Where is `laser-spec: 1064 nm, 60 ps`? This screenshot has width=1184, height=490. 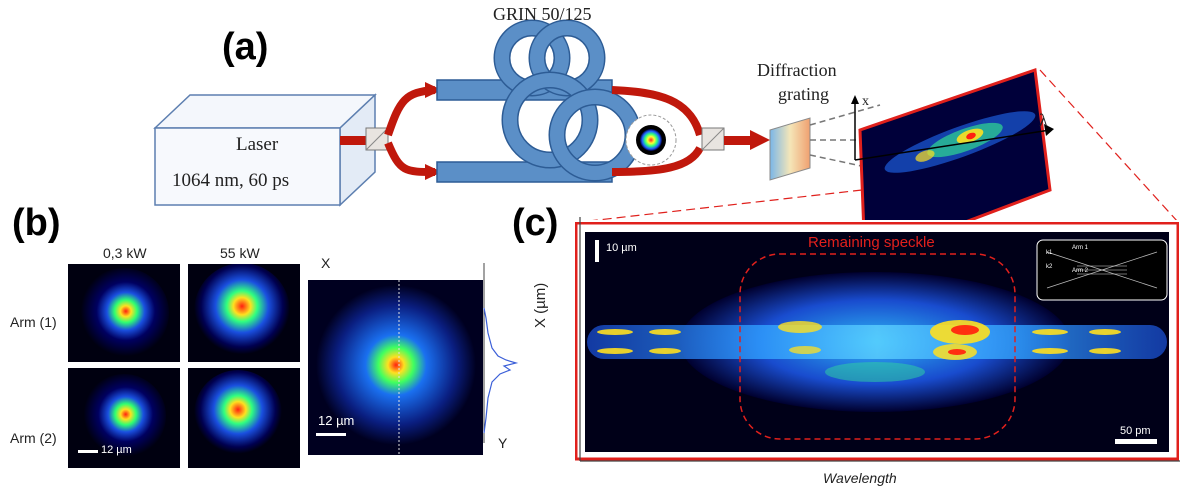
laser-spec: 1064 nm, 60 ps is located at coordinates (231, 180).